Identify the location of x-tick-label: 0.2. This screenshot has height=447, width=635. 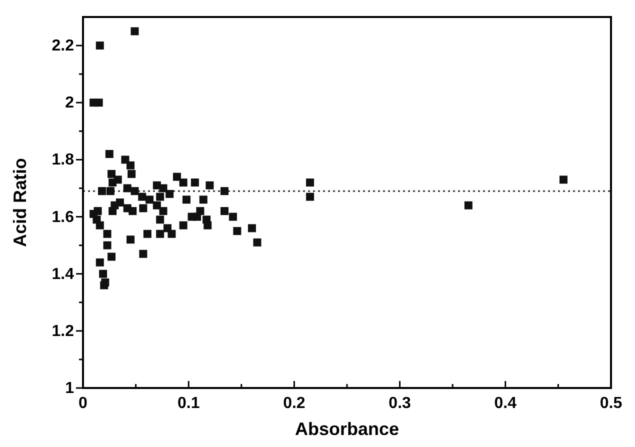
(294, 403).